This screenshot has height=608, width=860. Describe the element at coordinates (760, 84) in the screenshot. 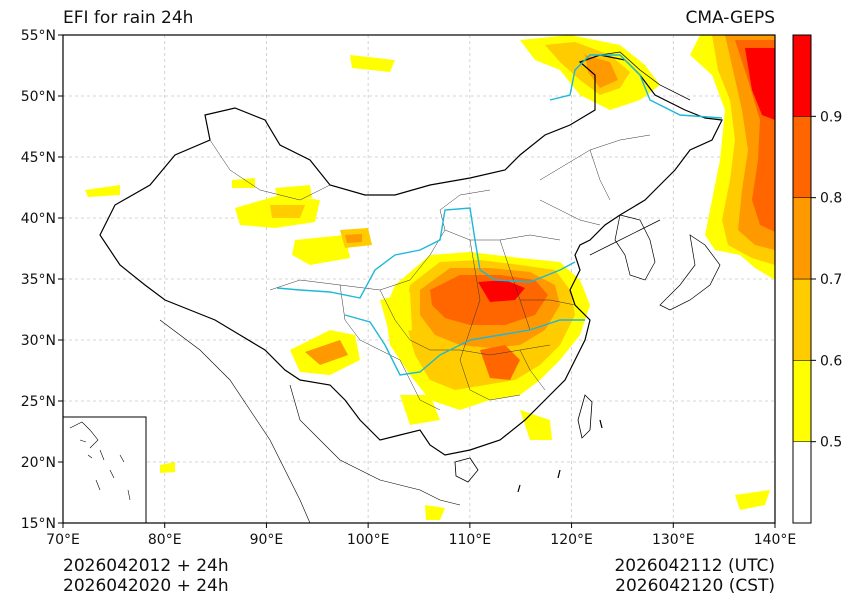

I see `efi-field-northeast` at that location.